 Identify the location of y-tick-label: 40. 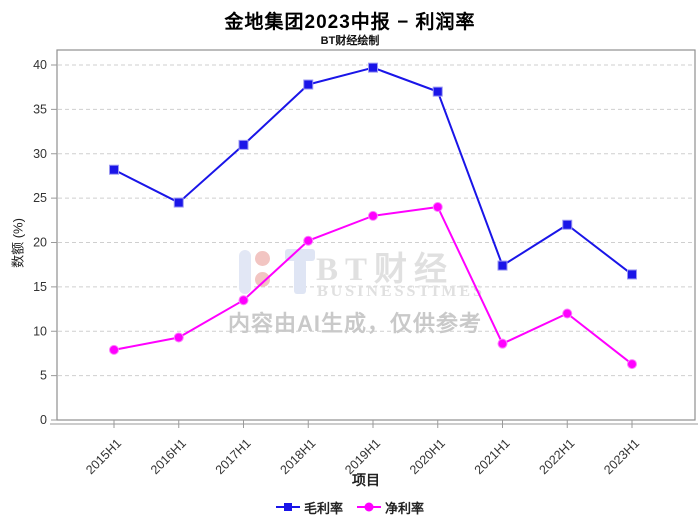
(40, 65).